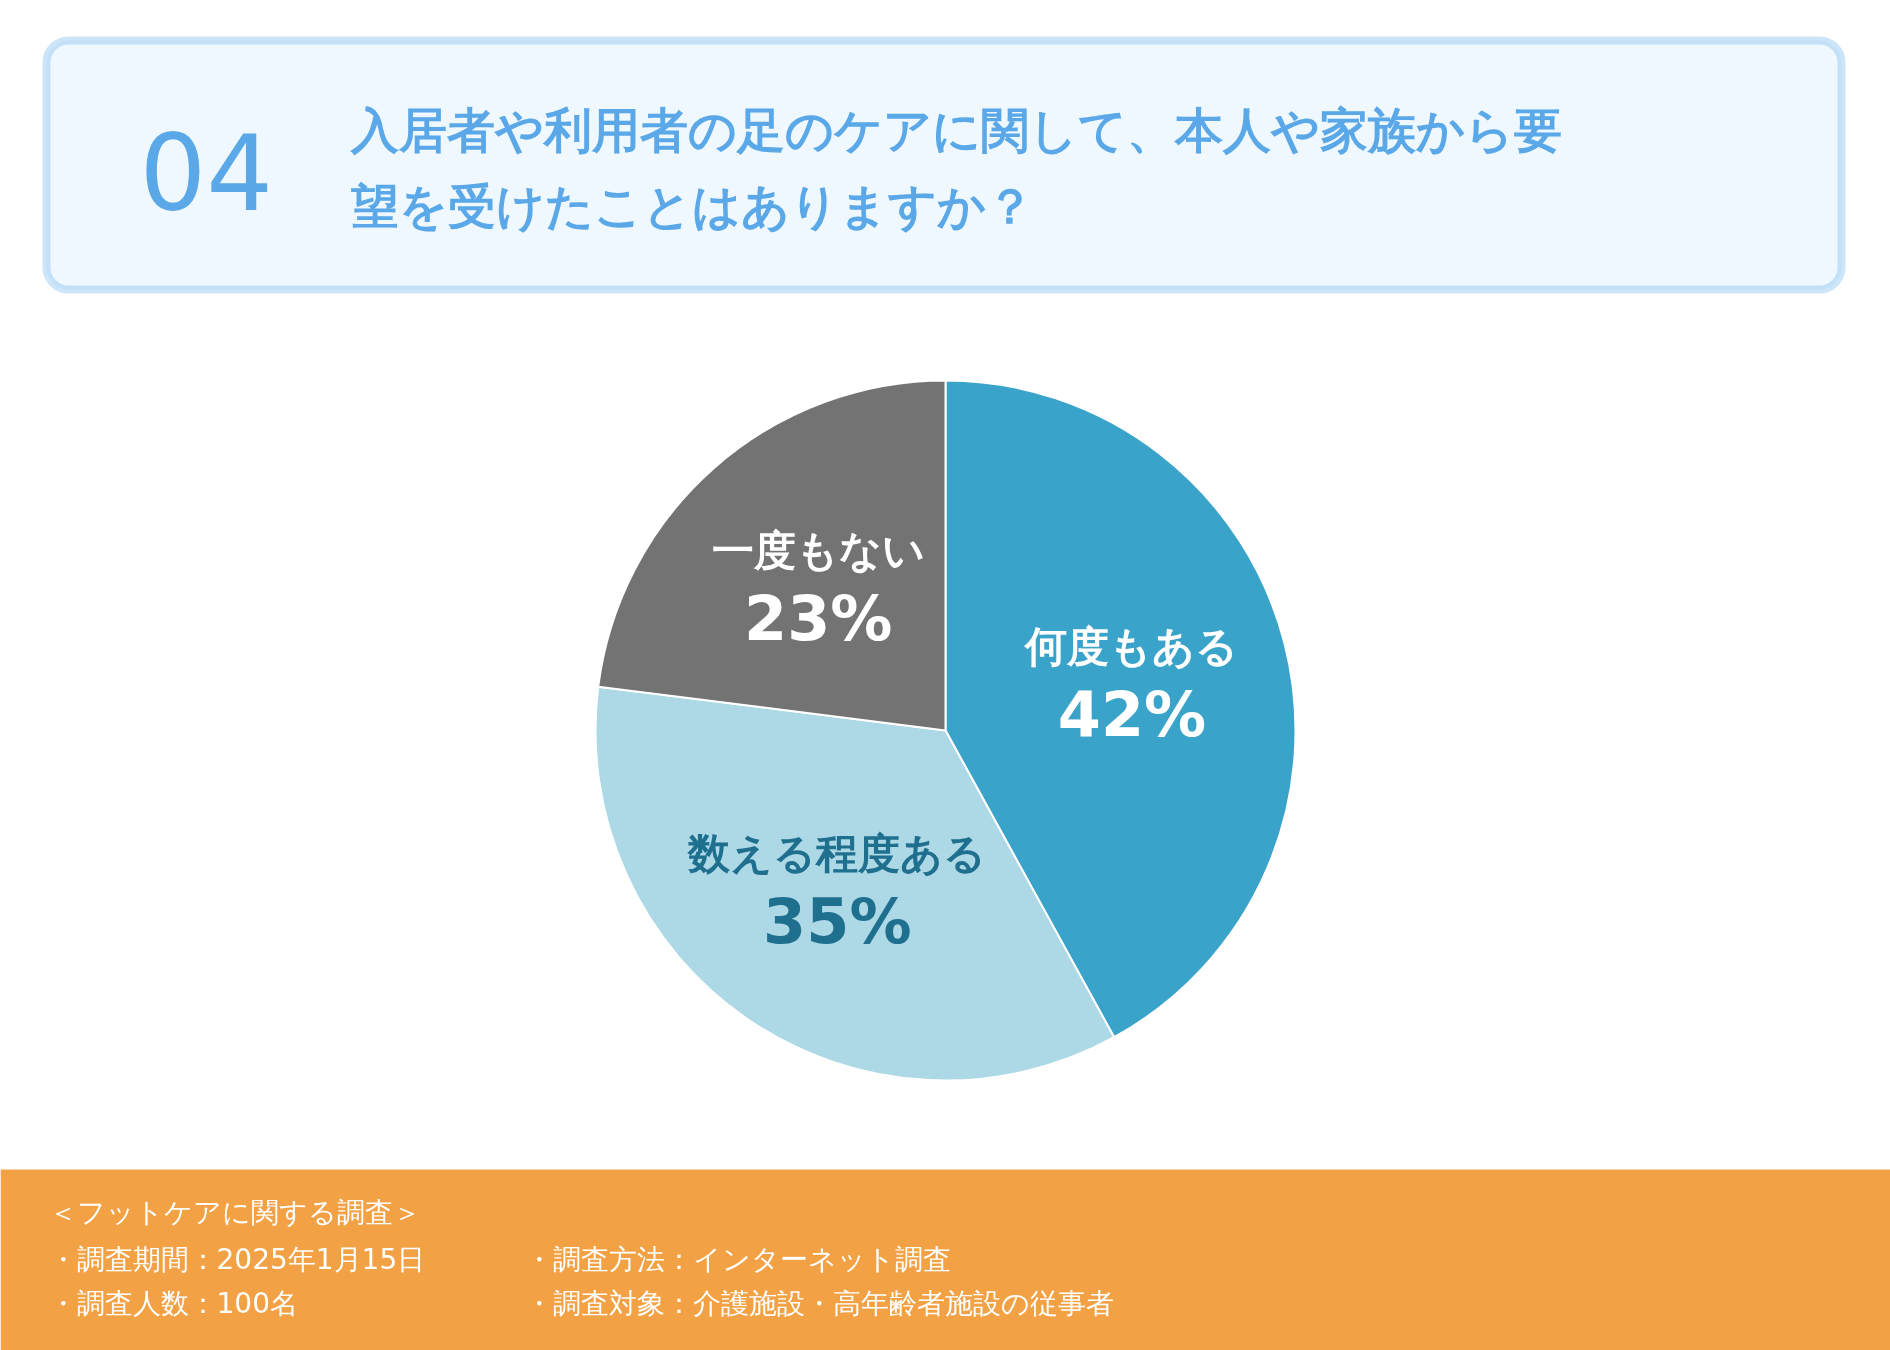 This screenshot has width=1890, height=1350. I want to click on data-label: 23%, so click(818, 618).